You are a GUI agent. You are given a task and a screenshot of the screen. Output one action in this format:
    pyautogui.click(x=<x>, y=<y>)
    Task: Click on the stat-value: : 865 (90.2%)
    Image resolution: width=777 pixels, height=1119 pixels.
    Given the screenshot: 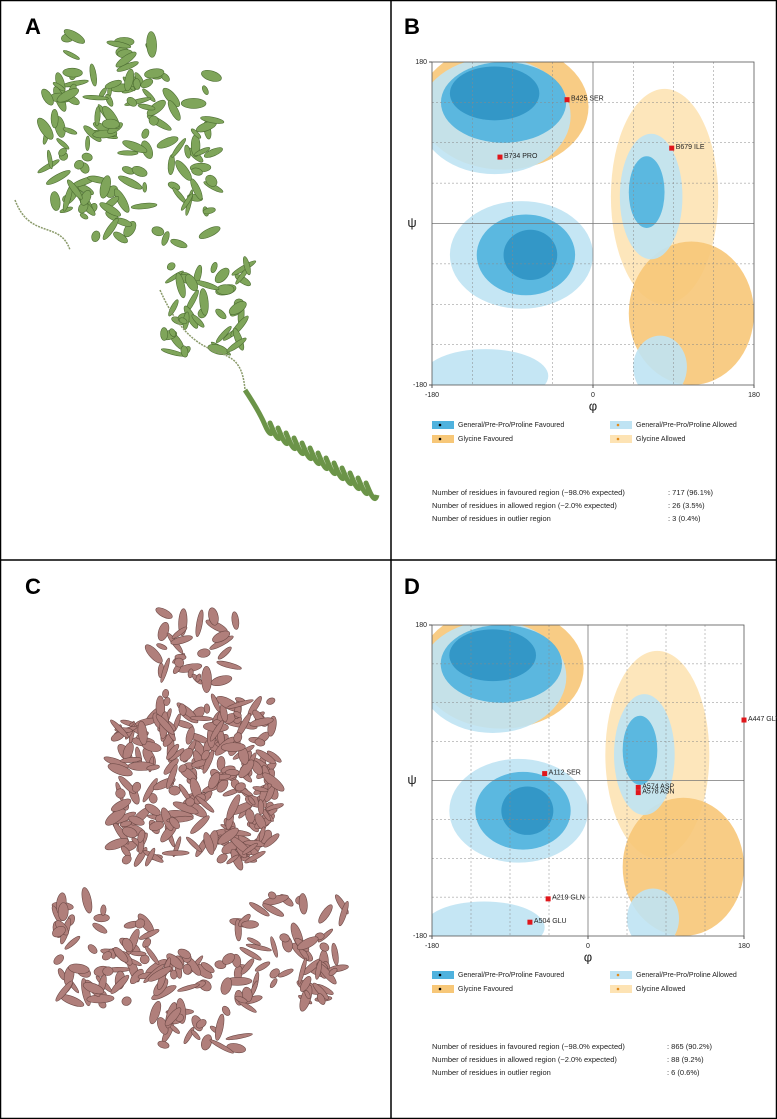 What is the action you would take?
    pyautogui.click(x=690, y=1046)
    